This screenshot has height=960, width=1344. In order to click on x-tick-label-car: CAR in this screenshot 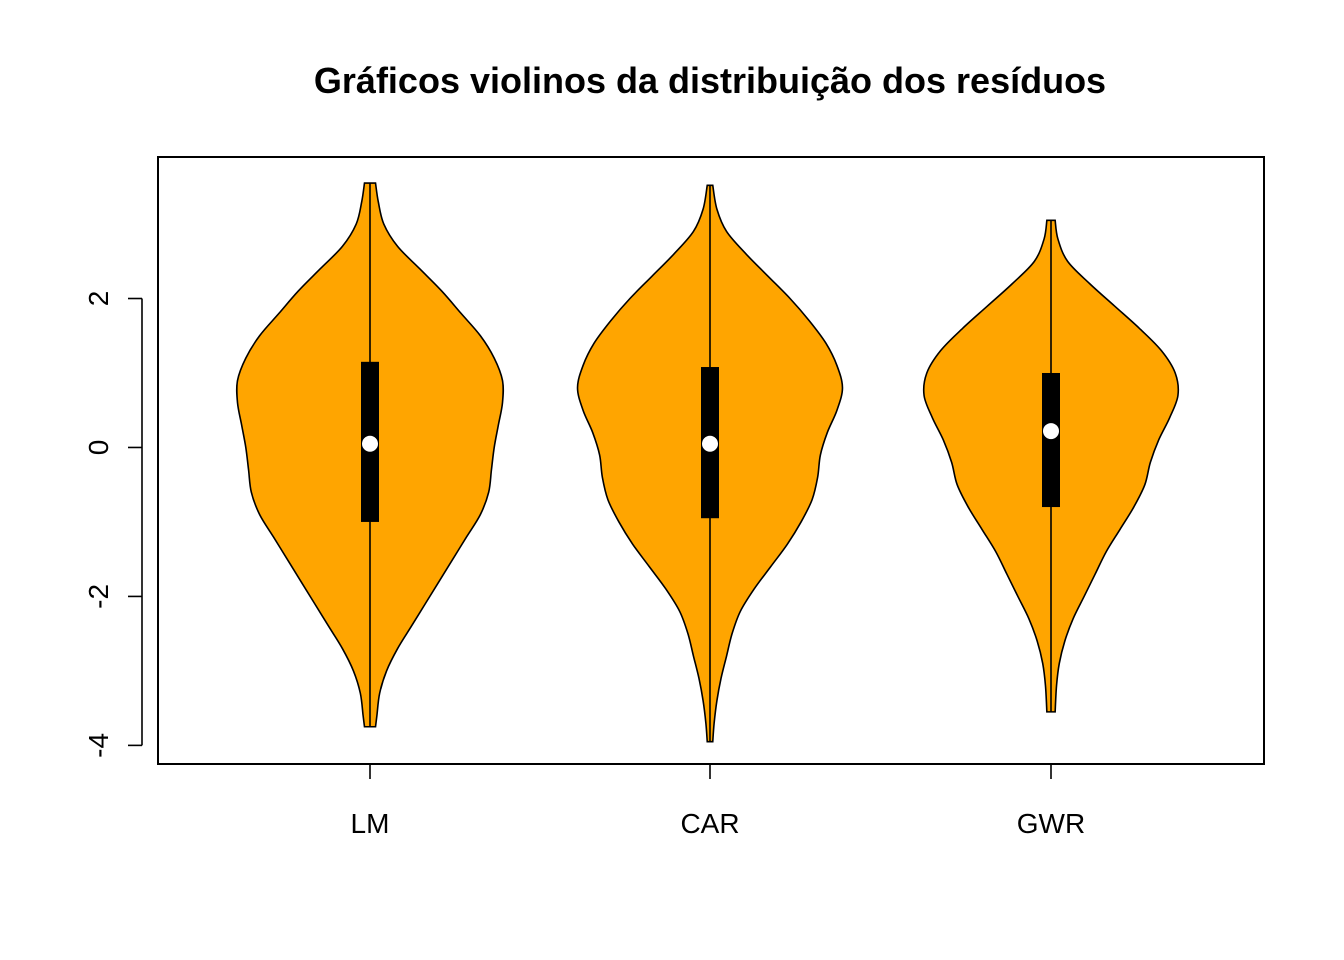, I will do `click(709, 823)`.